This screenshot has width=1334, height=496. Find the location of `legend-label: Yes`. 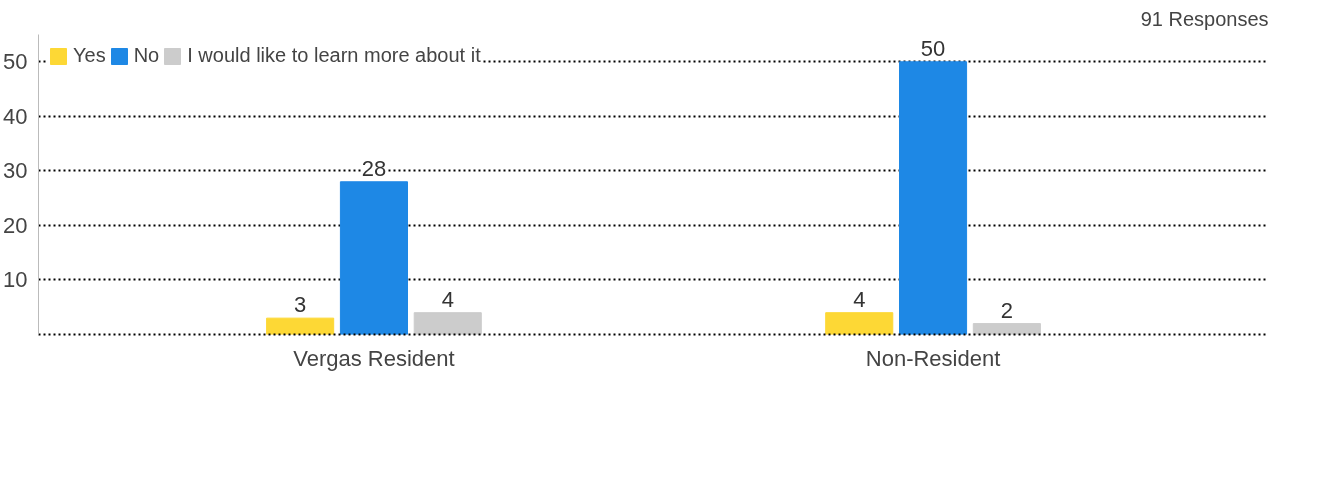

legend-label: Yes is located at coordinates (89, 55).